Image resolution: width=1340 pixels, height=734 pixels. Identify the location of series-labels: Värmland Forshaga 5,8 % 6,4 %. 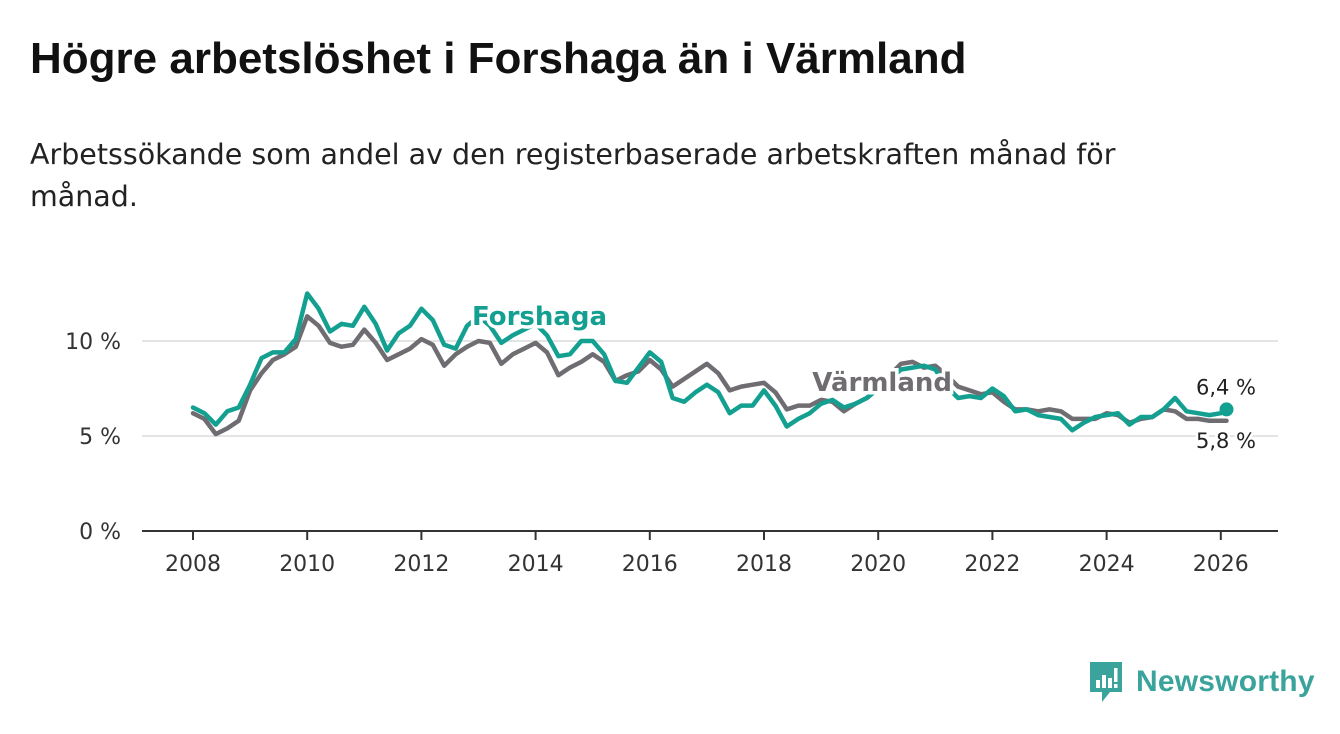
(864, 377).